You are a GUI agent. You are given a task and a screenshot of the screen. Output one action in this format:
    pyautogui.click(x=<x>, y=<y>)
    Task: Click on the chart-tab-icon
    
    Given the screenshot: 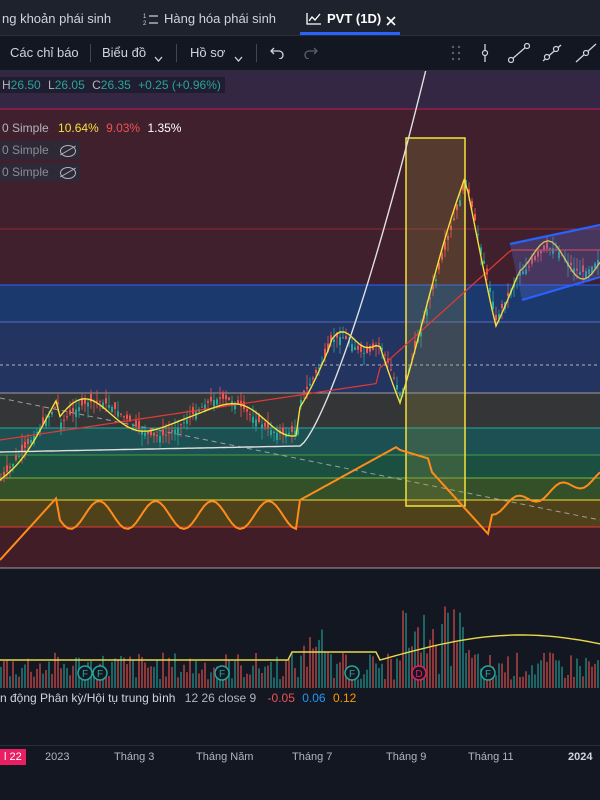 What is the action you would take?
    pyautogui.click(x=314, y=21)
    